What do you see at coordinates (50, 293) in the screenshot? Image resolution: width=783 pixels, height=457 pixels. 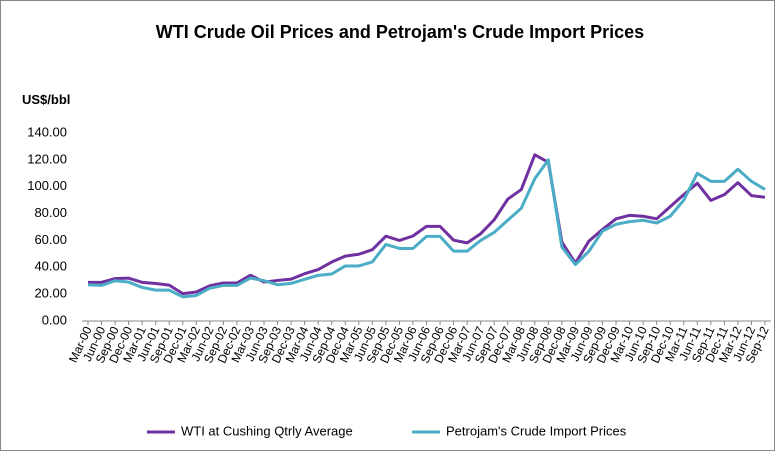 I see `y-tick-label: 20.00` at bounding box center [50, 293].